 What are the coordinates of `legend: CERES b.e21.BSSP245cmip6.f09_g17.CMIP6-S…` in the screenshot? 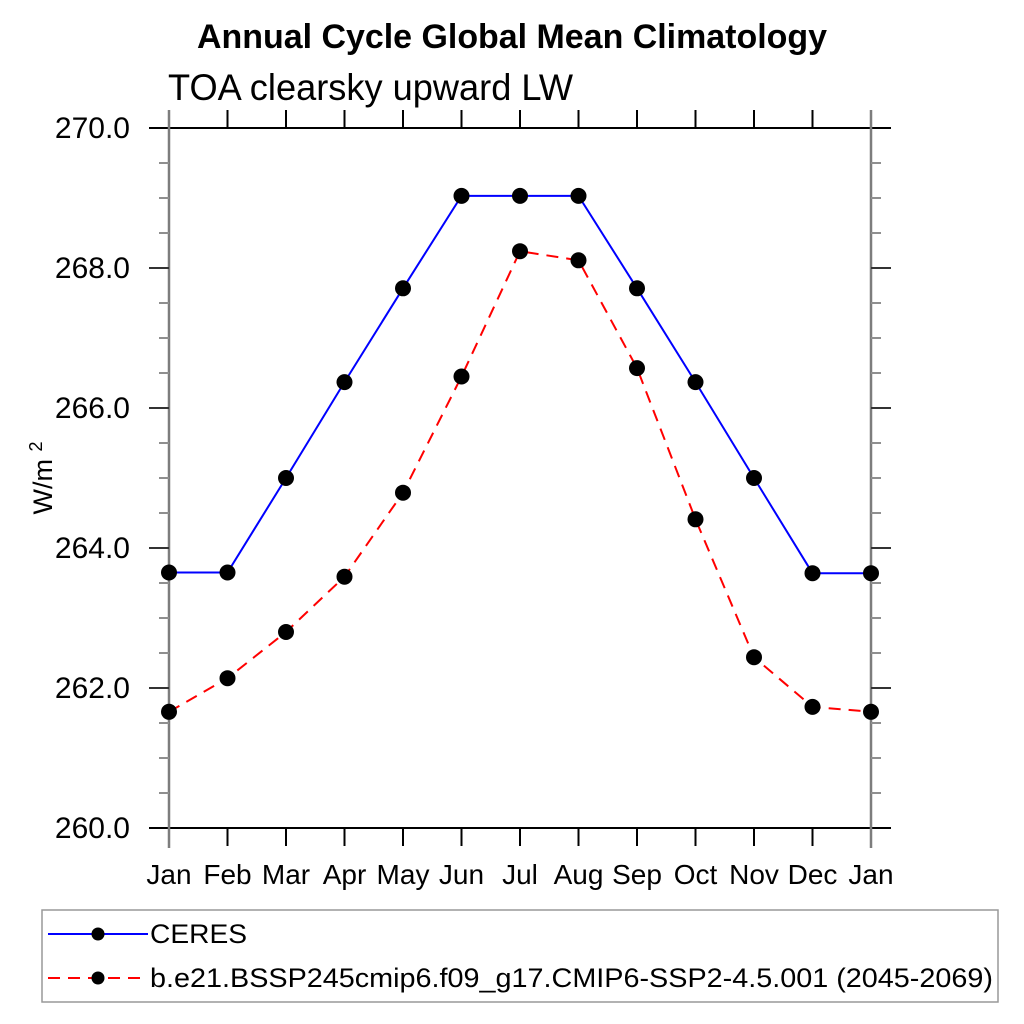 It's located at (520, 956).